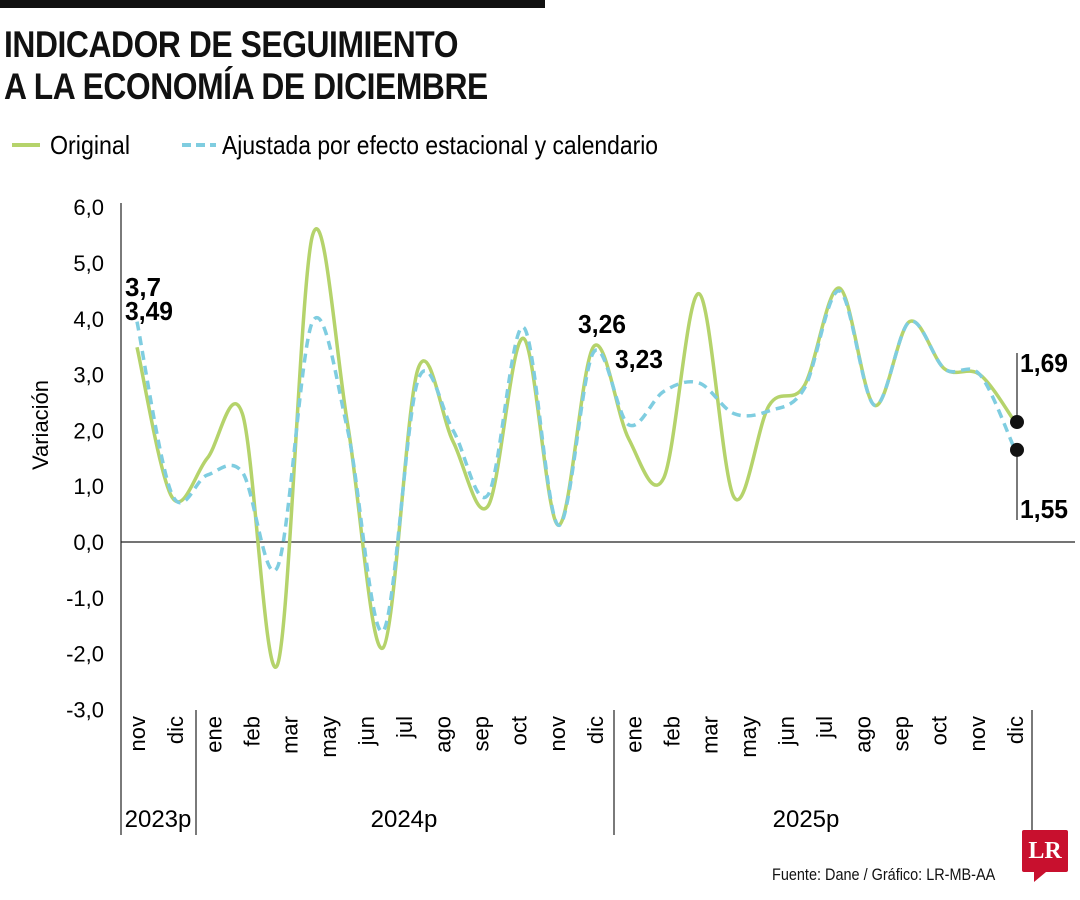 The width and height of the screenshot is (1080, 900). I want to click on y-tick-label: 4,0, so click(88, 319).